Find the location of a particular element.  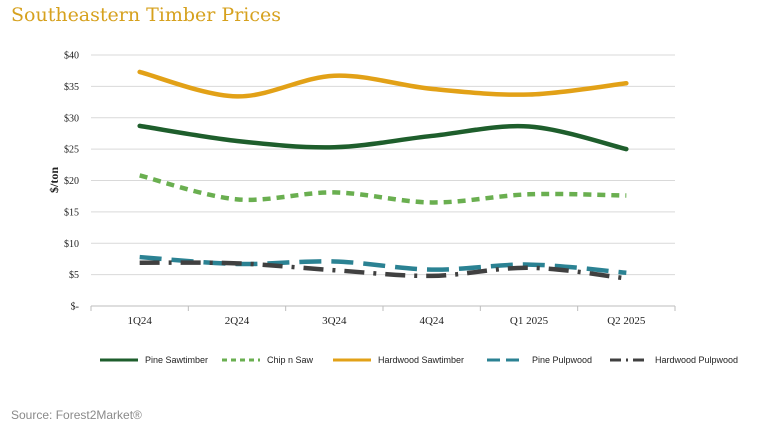

y-tick-label: $20 is located at coordinates (71, 181).